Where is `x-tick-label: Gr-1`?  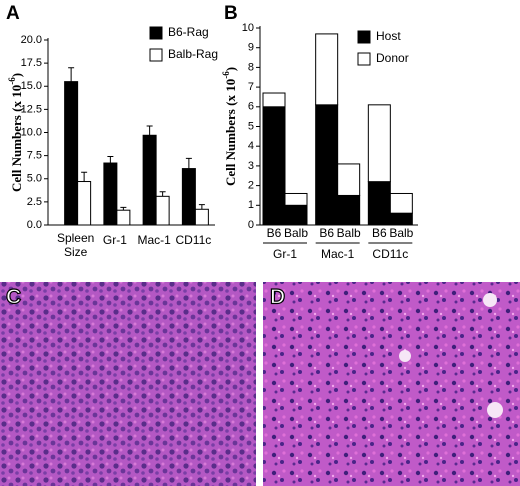
x-tick-label: Gr-1 is located at coordinates (115, 240).